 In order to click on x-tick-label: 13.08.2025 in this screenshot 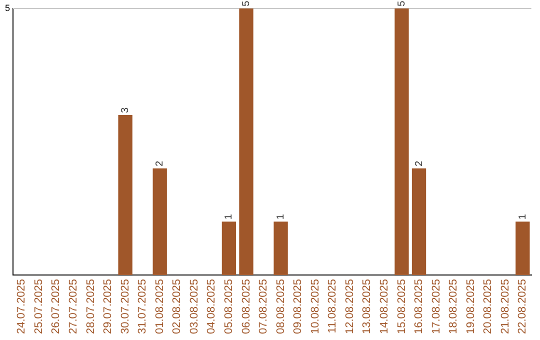, I will do `click(367, 306)`.